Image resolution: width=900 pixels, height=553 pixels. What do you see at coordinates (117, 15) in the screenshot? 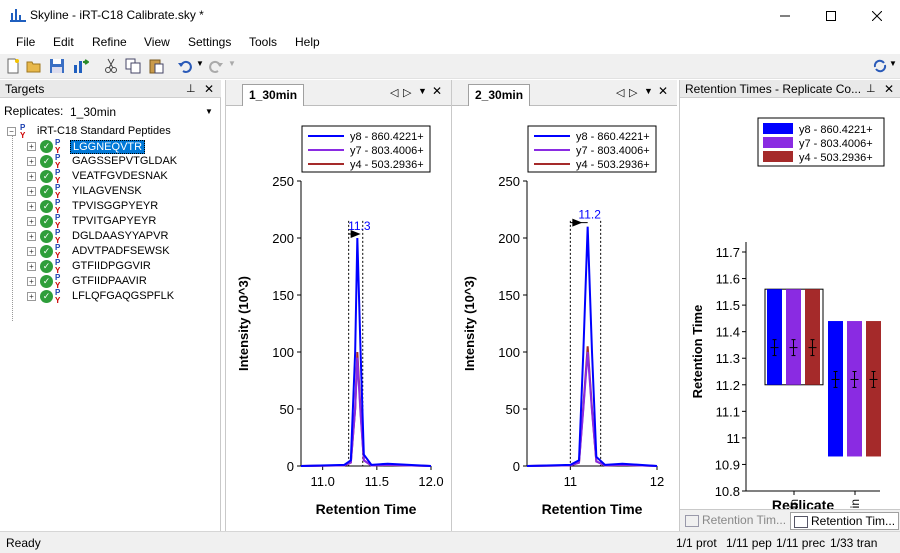
I see `window-title: Skyline - iRT-C18 Calibrate.sky *` at bounding box center [117, 15].